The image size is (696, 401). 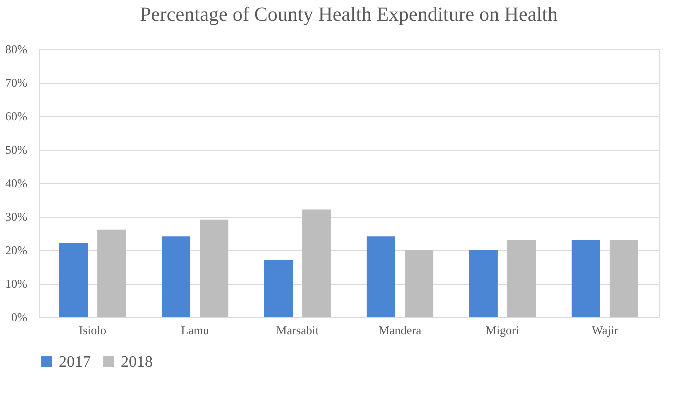 I want to click on y-tick-label: 10%, so click(x=17, y=284).